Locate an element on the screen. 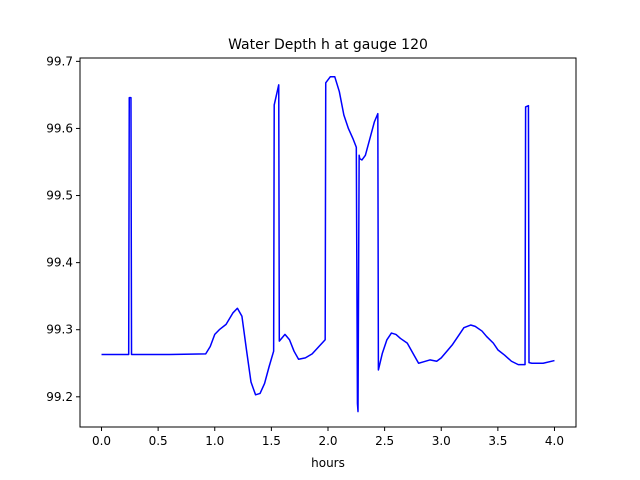  y-tick-label: 99.3 is located at coordinates (59, 330).